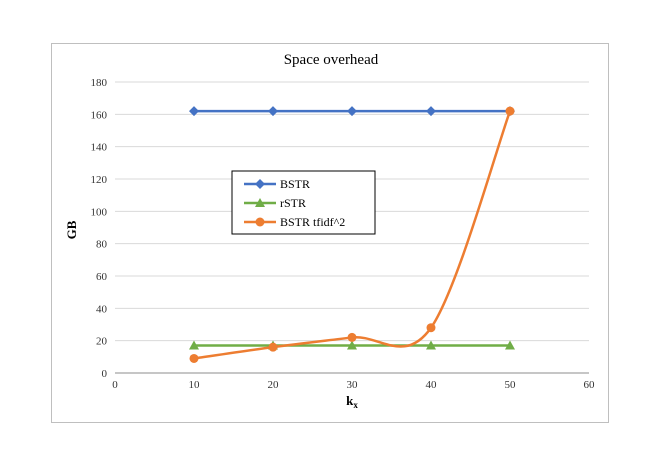 The height and width of the screenshot is (467, 661). What do you see at coordinates (102, 309) in the screenshot?
I see `y-tick-40: 40` at bounding box center [102, 309].